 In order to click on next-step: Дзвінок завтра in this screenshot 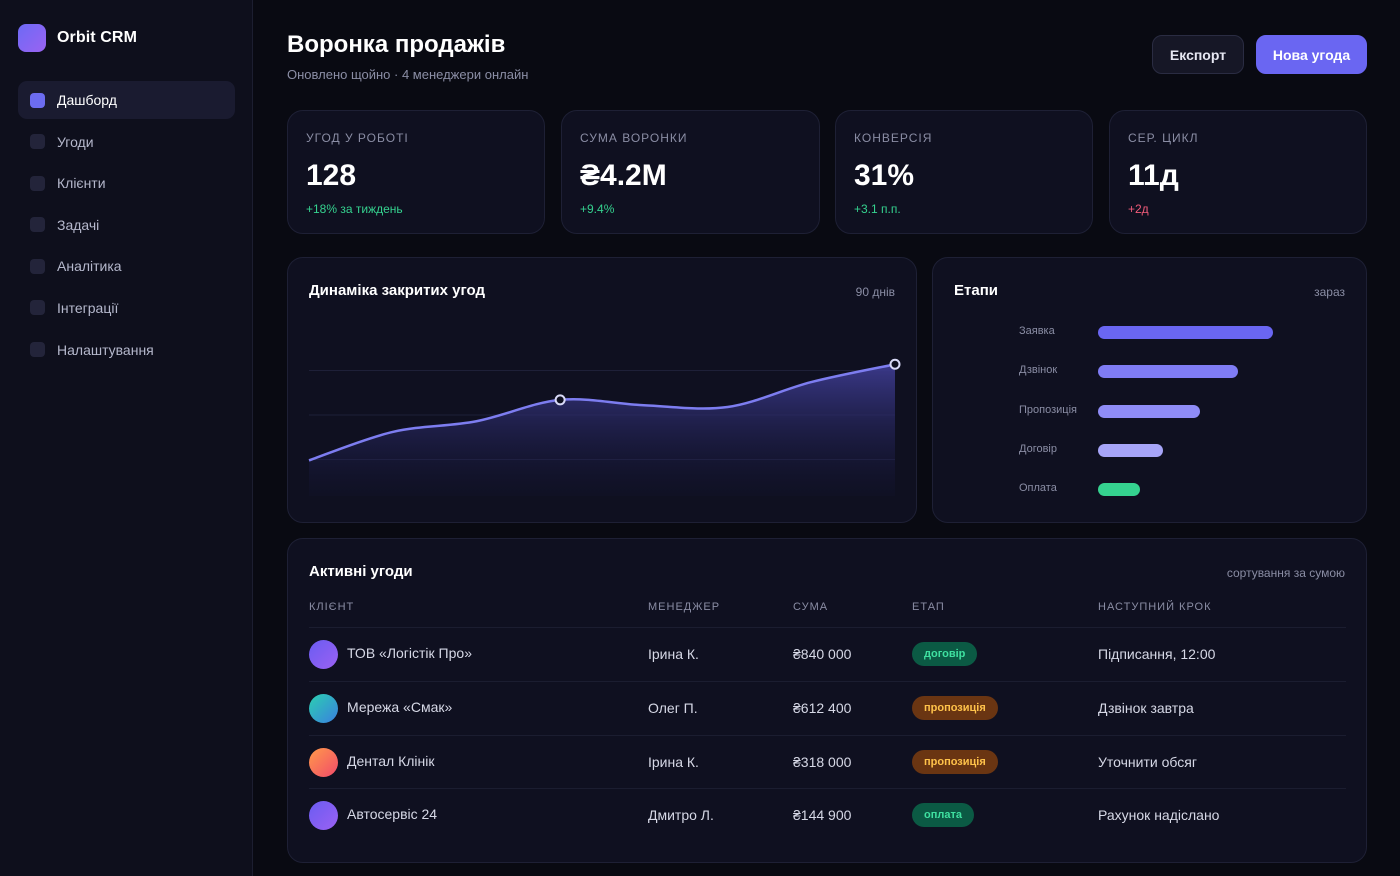, I will do `click(1146, 708)`.